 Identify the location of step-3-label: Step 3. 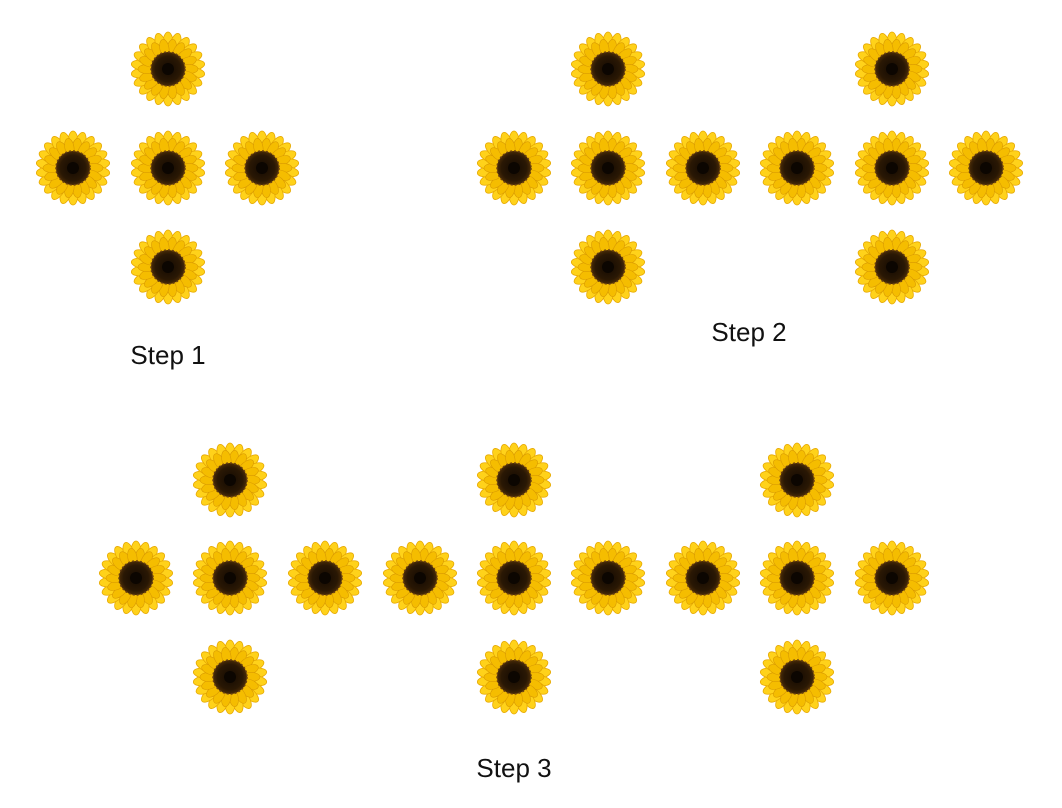
(514, 768).